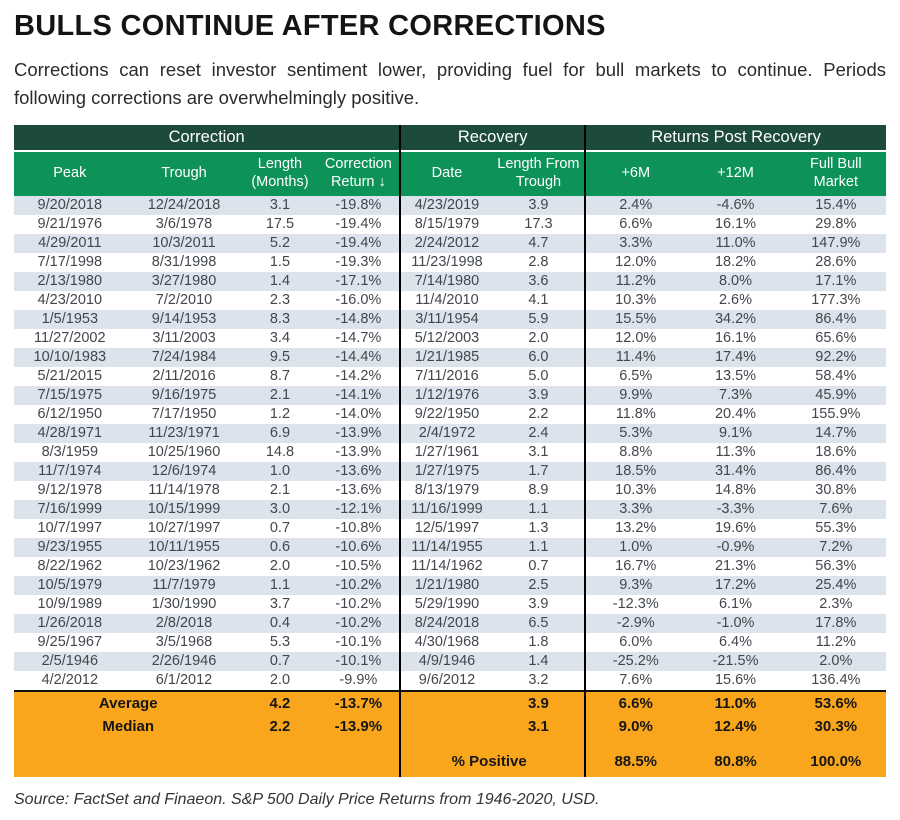 The image size is (900, 820). Describe the element at coordinates (184, 281) in the screenshot. I see `table-cell: 3/27/1980` at that location.